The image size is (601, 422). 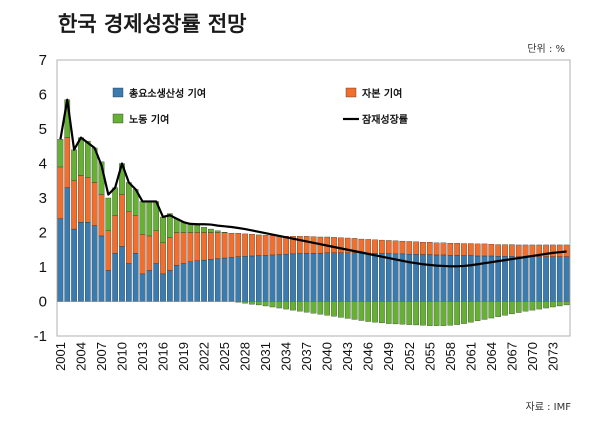 I want to click on bar-labor-2054, so click(x=423, y=313).